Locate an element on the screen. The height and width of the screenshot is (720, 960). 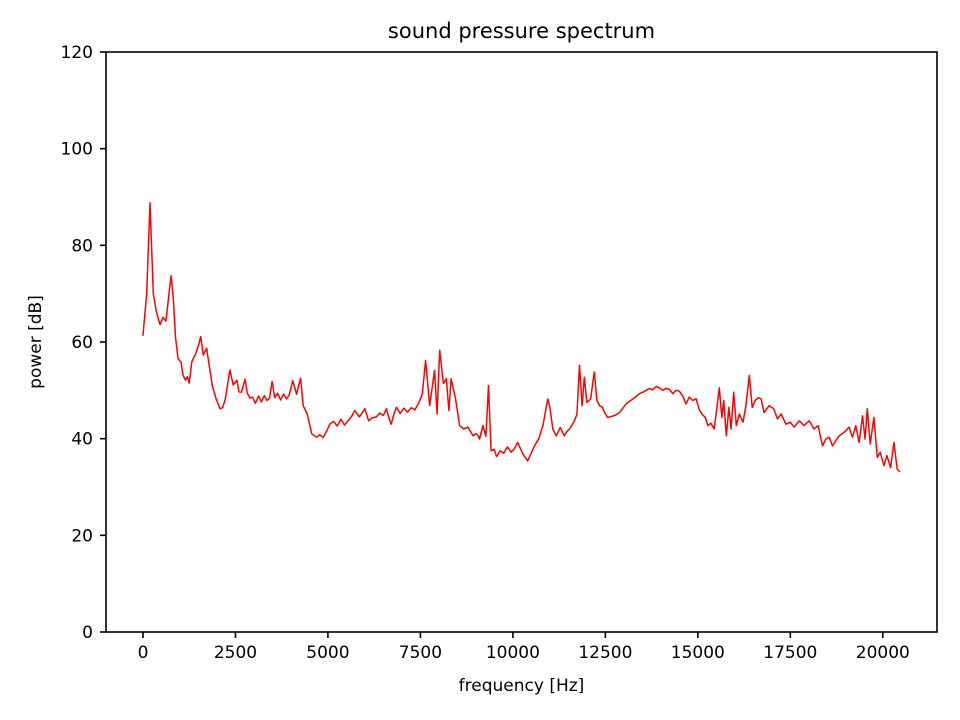
x-tick-label: 2500 is located at coordinates (235, 653).